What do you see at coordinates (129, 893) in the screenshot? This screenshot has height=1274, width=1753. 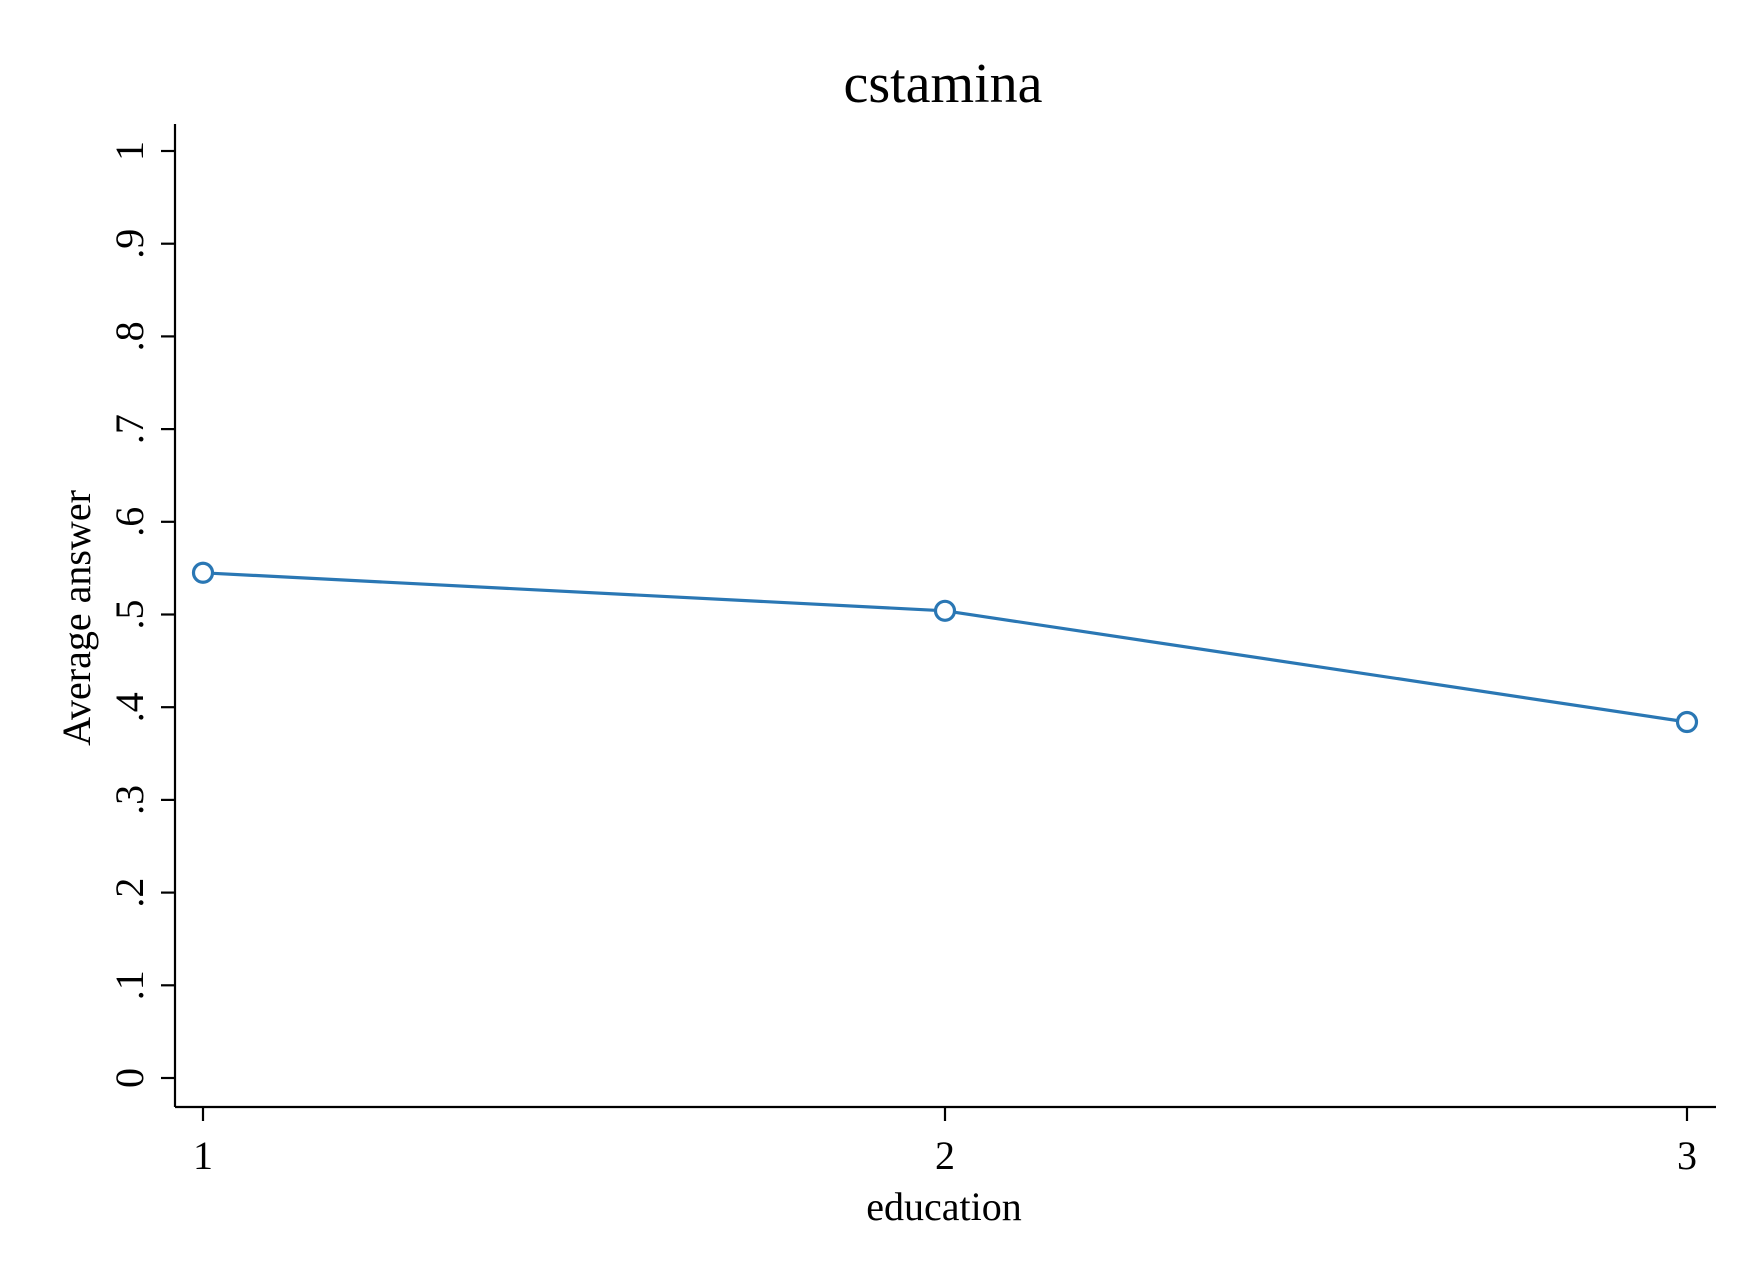 I see `y-tick-label: .2` at bounding box center [129, 893].